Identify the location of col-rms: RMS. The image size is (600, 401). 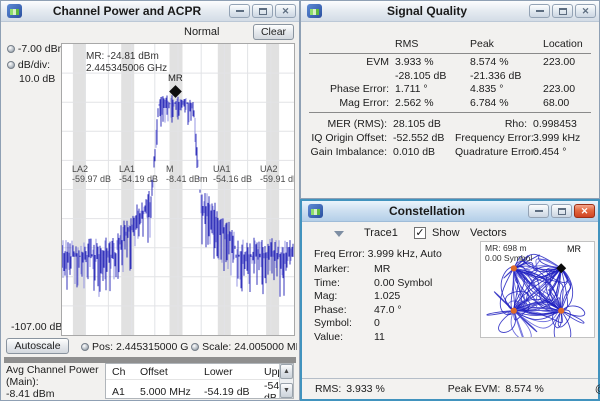
(407, 44).